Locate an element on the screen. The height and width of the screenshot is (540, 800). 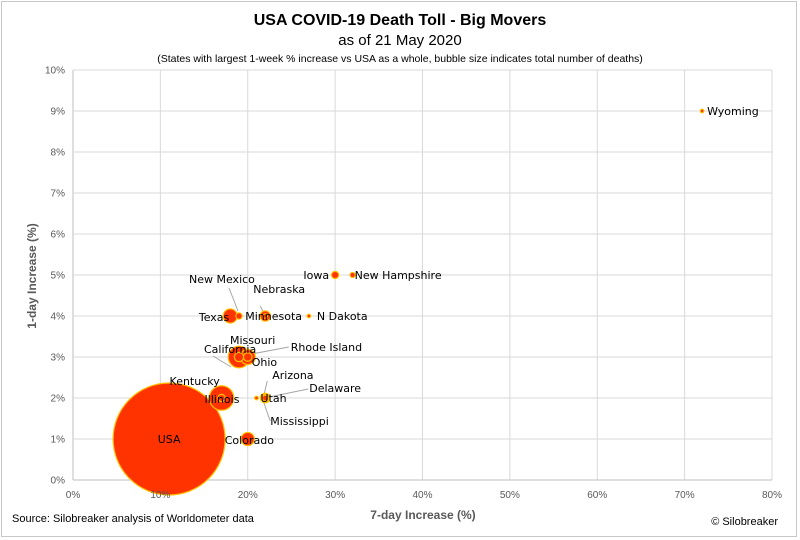
y-tick-label: 5% is located at coordinates (58, 276).